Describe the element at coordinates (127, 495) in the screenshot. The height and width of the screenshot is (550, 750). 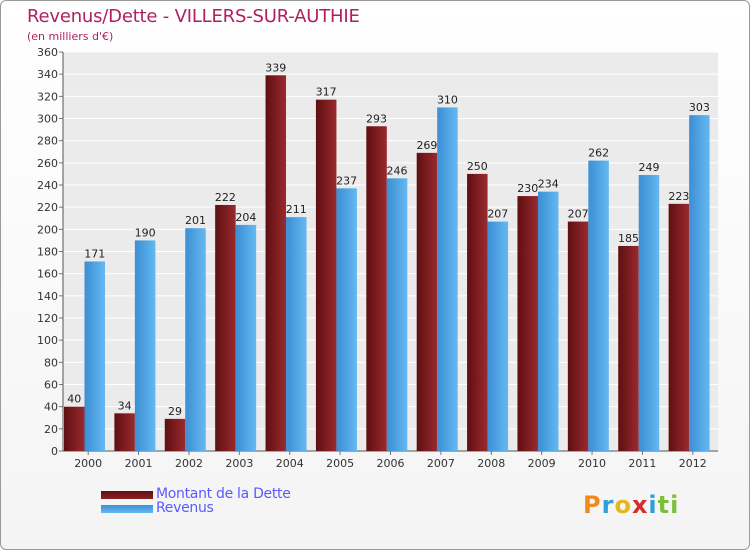
I see `legend-swatch-debt` at that location.